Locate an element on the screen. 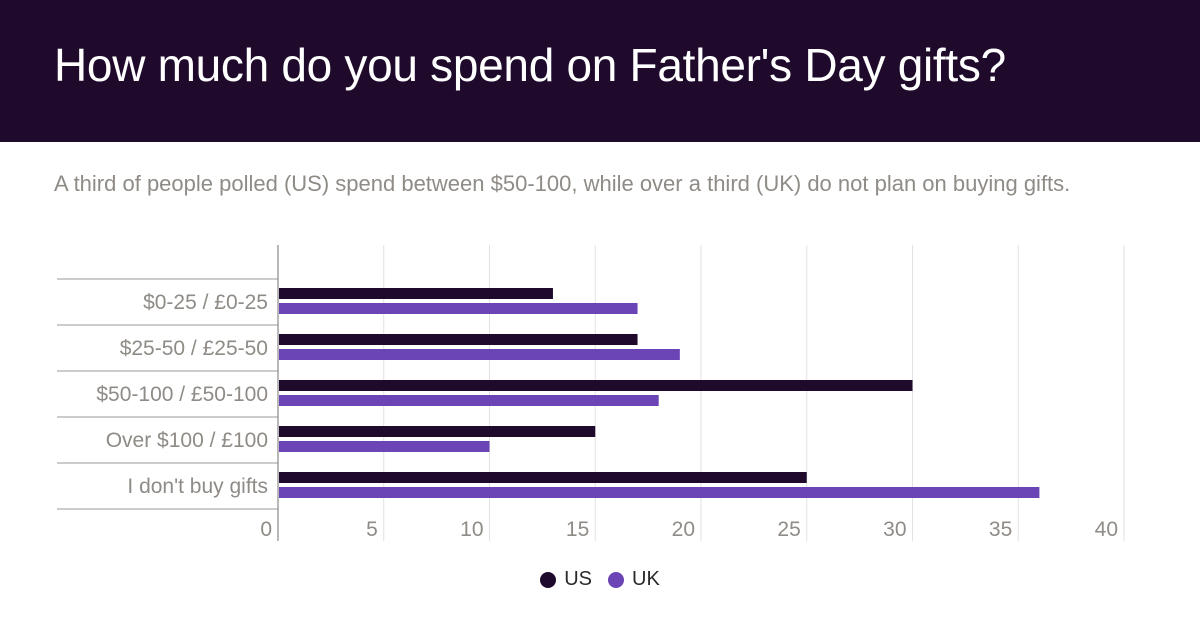 This screenshot has height=627, width=1200. category-label: $0-25 / £0-25 is located at coordinates (205, 302).